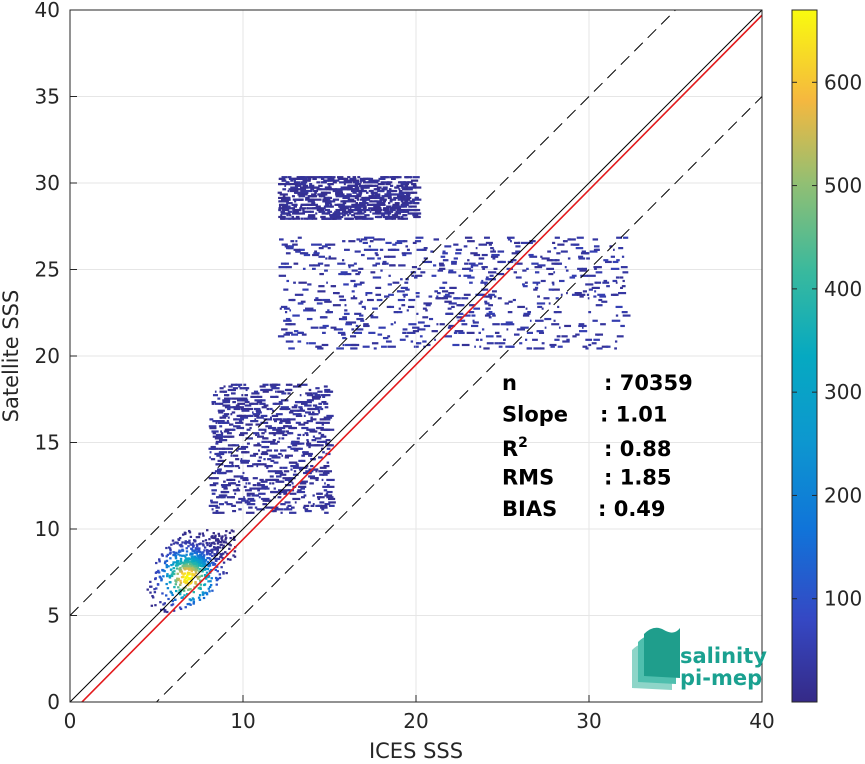 The height and width of the screenshot is (764, 865). What do you see at coordinates (761, 721) in the screenshot?
I see `x-tick-label: 40` at bounding box center [761, 721].